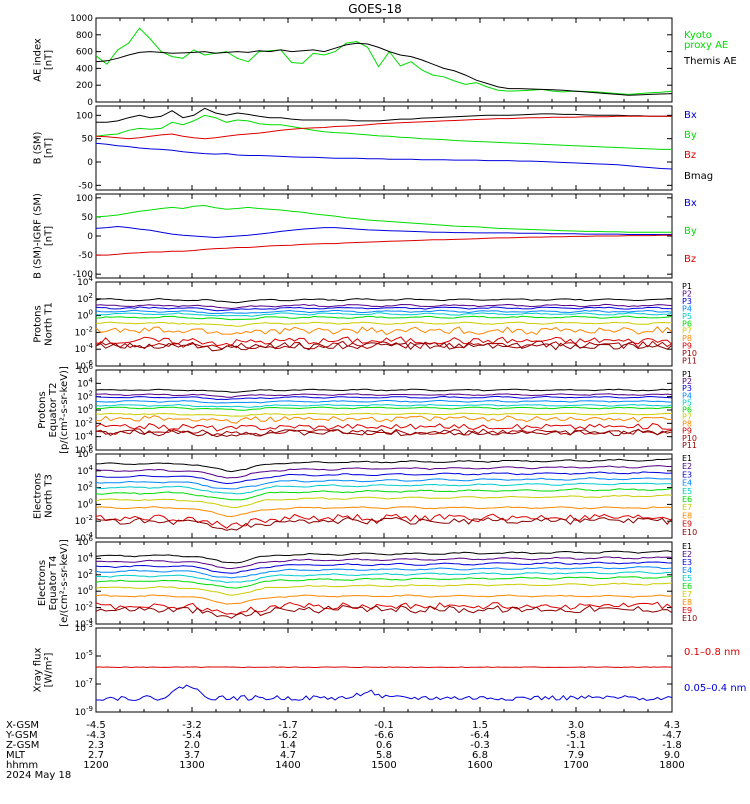  Describe the element at coordinates (576, 735) in the screenshot. I see `ephemeris-value: -5.8` at that location.